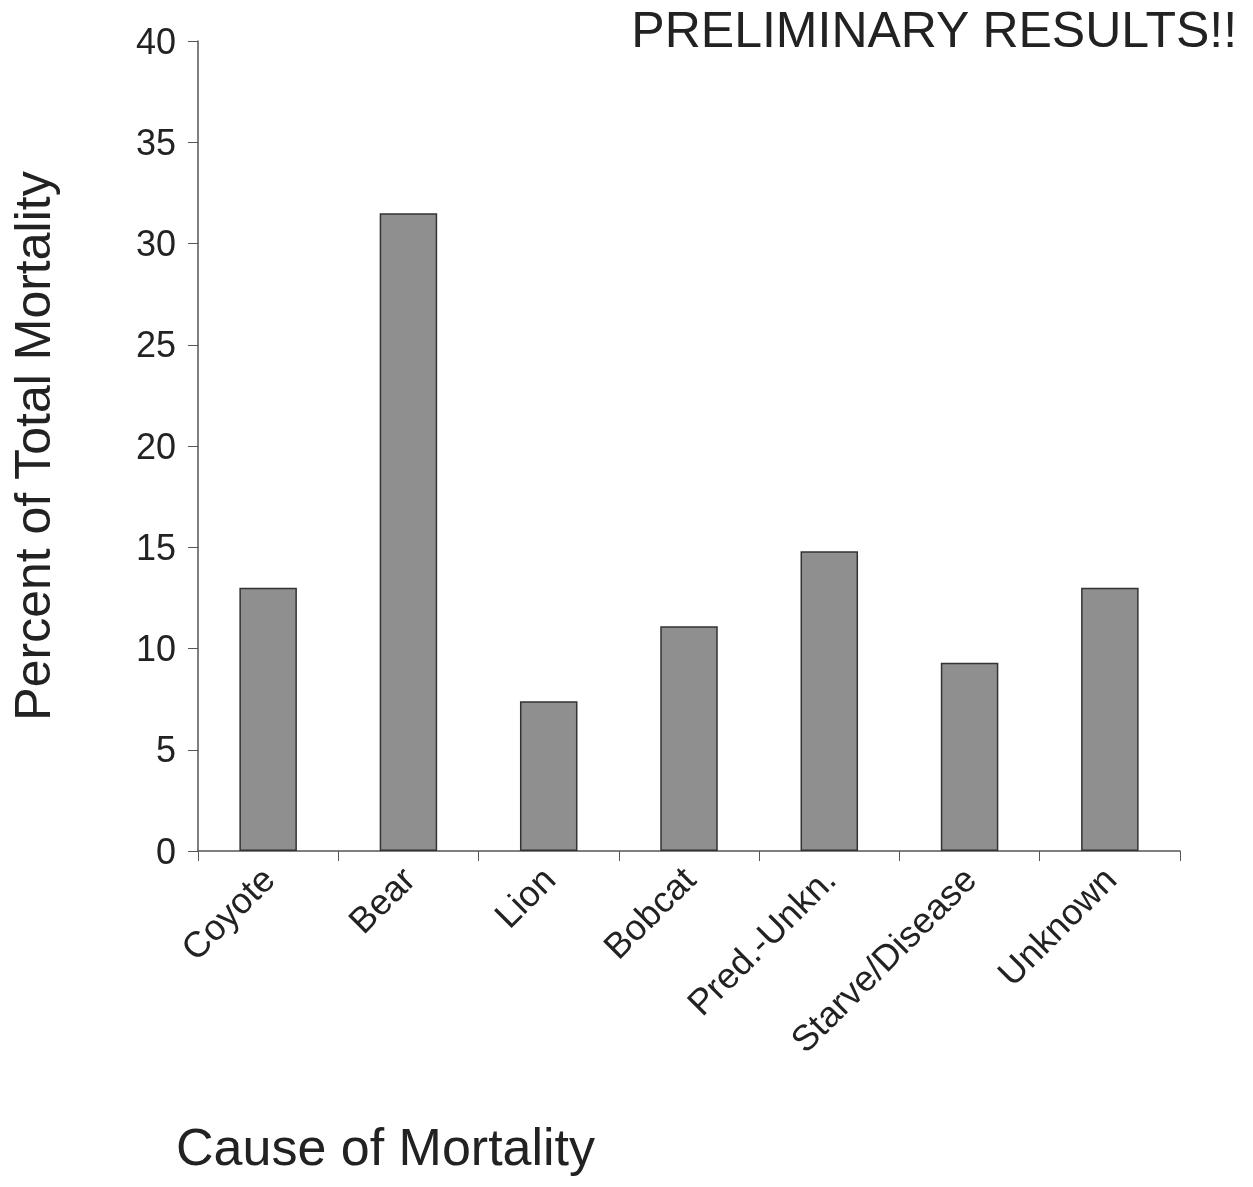 This screenshot has width=1253, height=1187. Describe the element at coordinates (934, 30) in the screenshot. I see `chart-title: PRELIMINARY RESULTS!!` at that location.